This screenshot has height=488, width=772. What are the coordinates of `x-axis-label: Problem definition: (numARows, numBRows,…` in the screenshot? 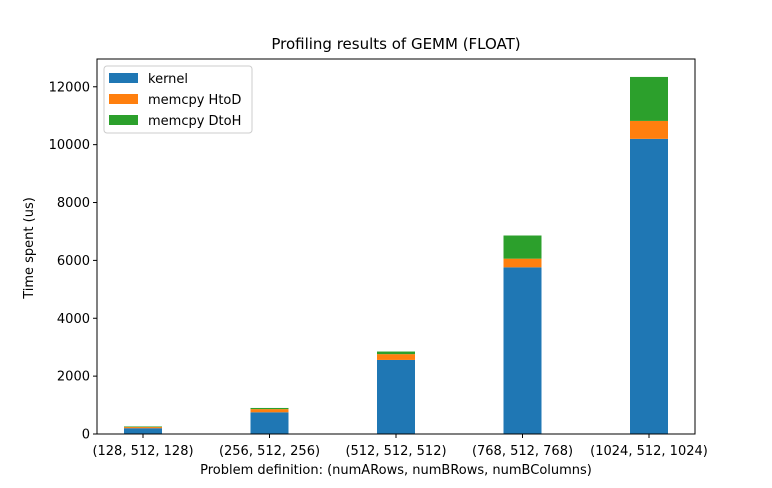 It's located at (396, 470).